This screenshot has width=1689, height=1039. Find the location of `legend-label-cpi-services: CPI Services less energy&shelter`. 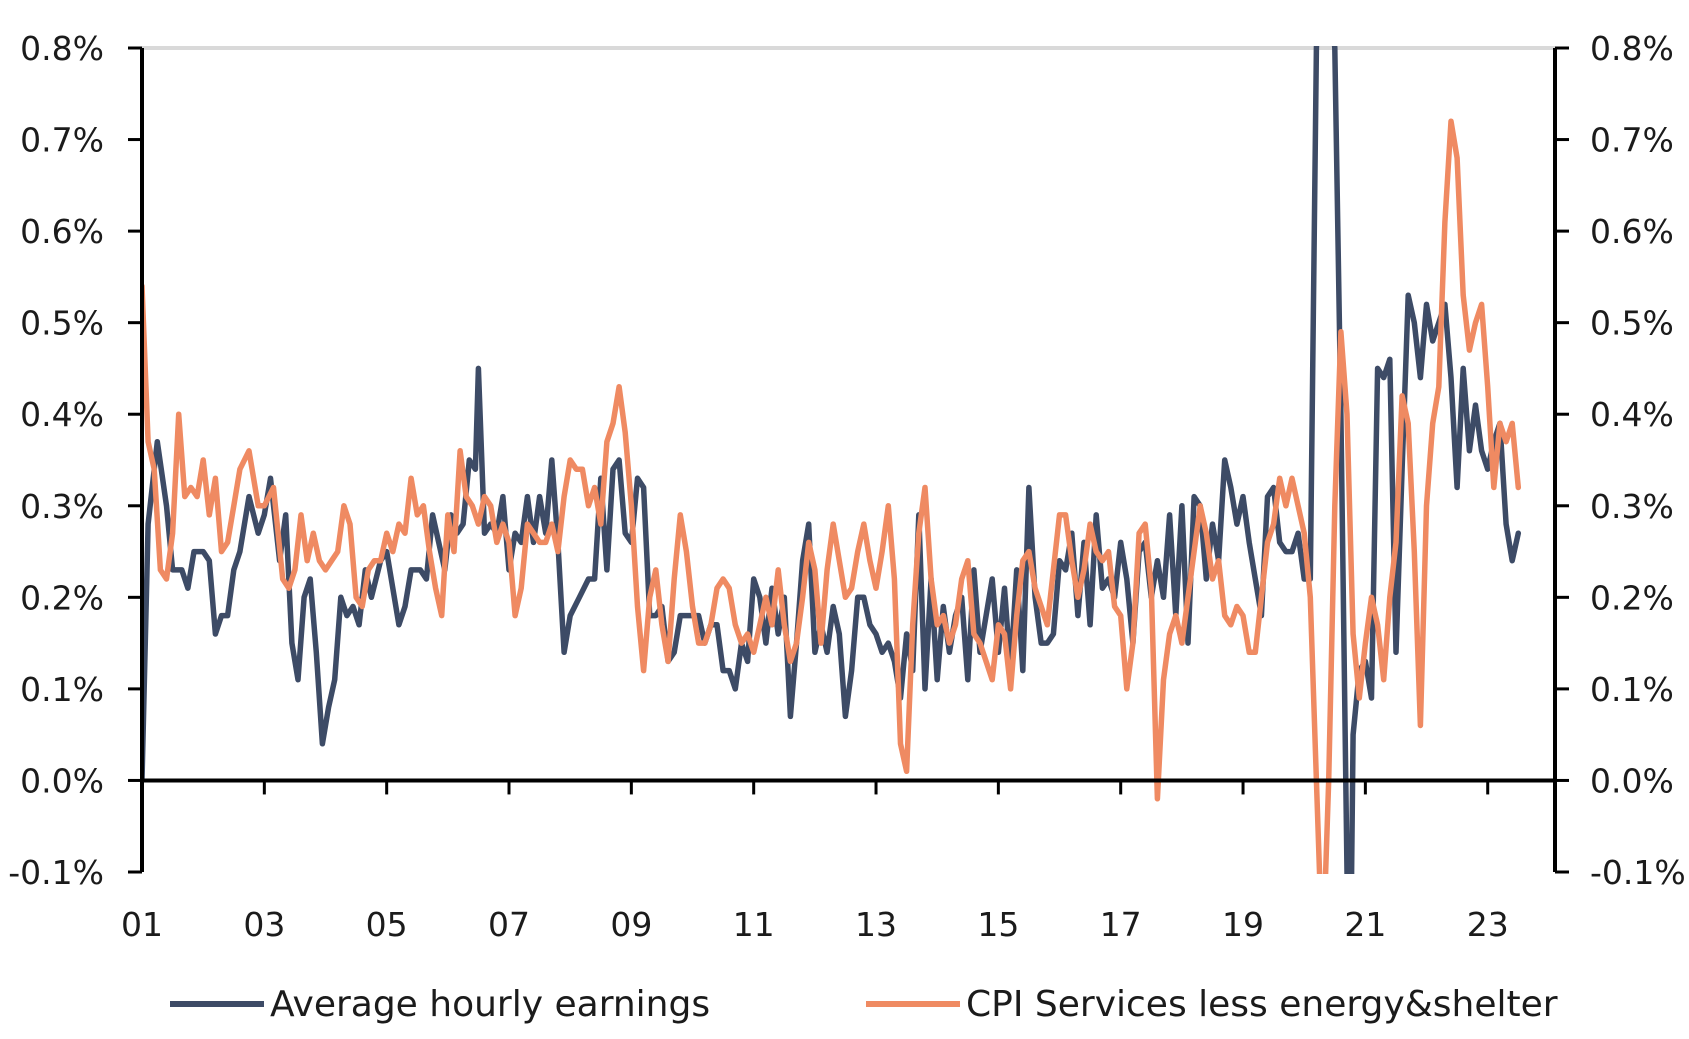

legend-label-cpi-services: CPI Services less energy&shelter is located at coordinates (1262, 1004).